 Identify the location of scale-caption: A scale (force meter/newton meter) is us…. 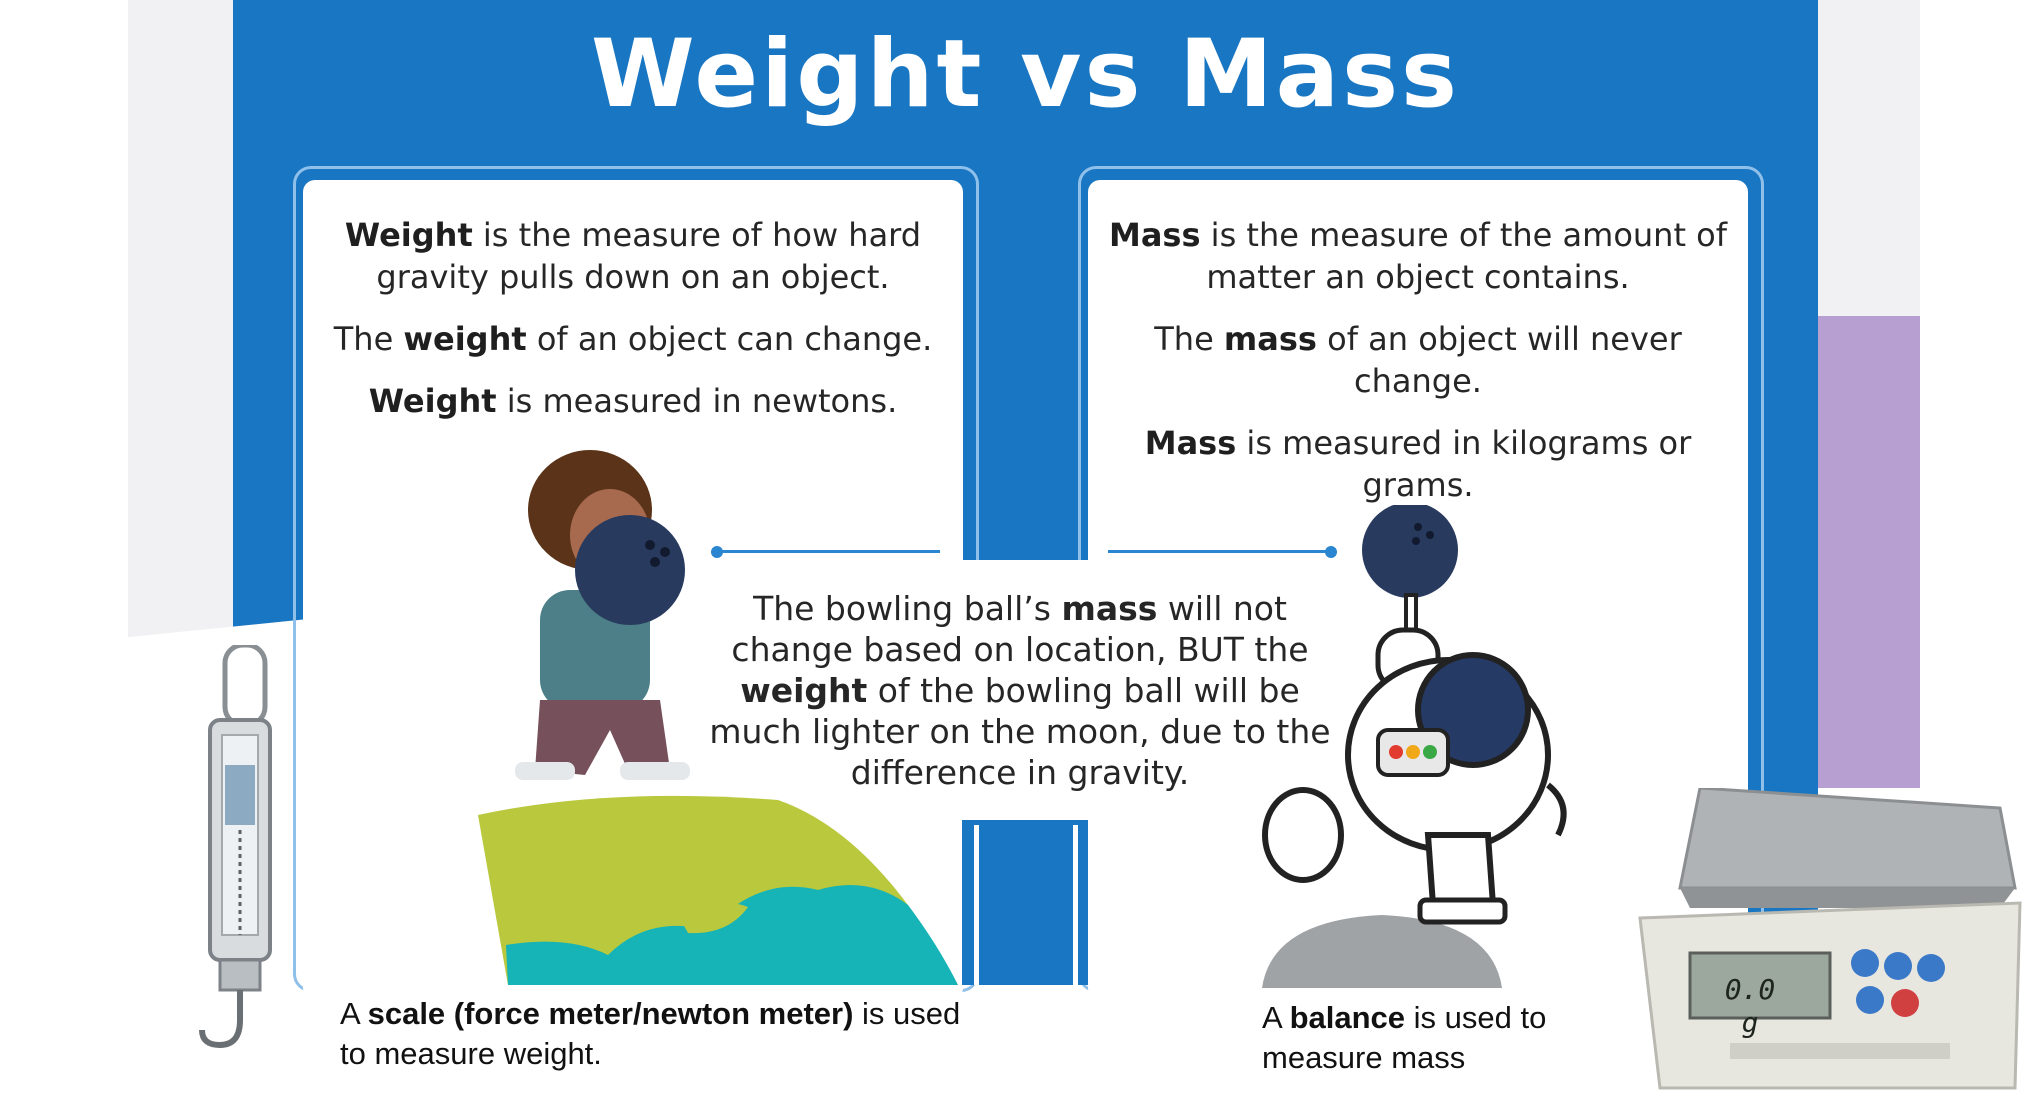
(650, 1033).